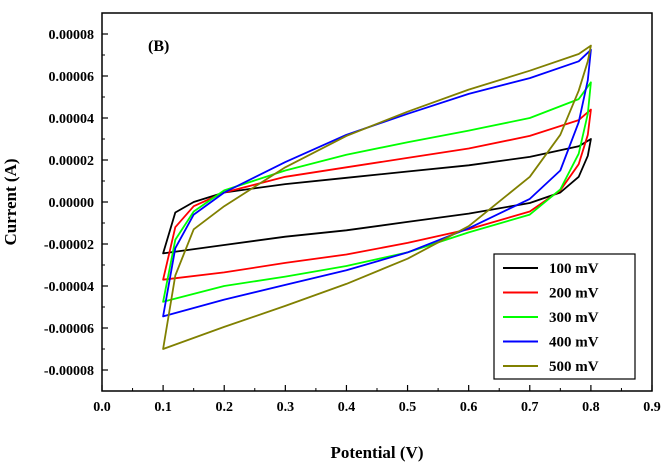  What do you see at coordinates (574, 269) in the screenshot?
I see `legend-label: 100 mV` at bounding box center [574, 269].